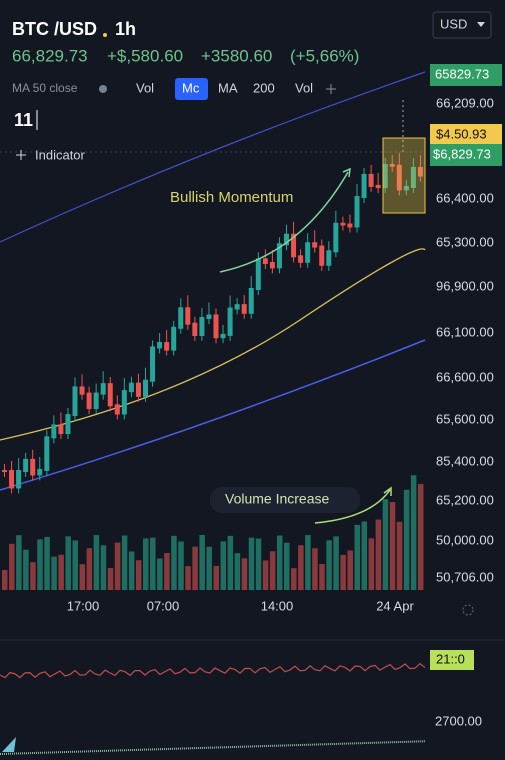 The width and height of the screenshot is (505, 760). What do you see at coordinates (461, 133) in the screenshot?
I see `badge-text: $4.50.93` at bounding box center [461, 133].